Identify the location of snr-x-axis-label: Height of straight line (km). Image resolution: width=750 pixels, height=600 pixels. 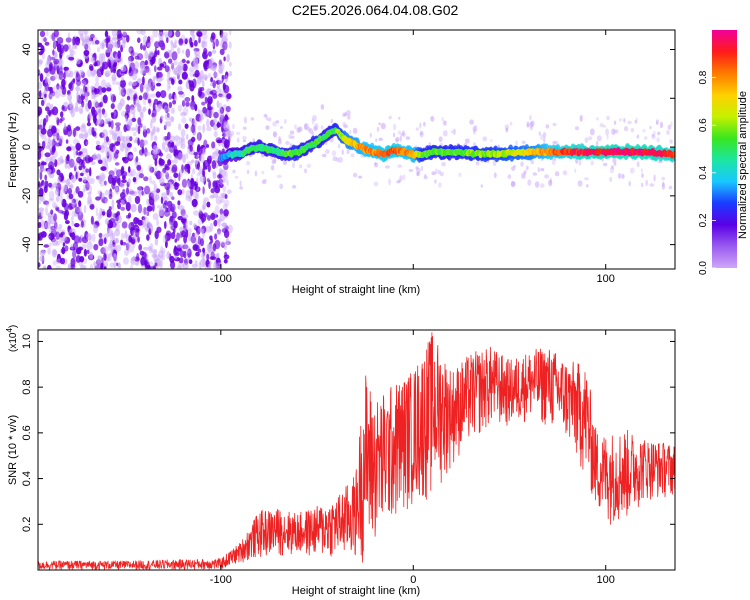
(356, 591).